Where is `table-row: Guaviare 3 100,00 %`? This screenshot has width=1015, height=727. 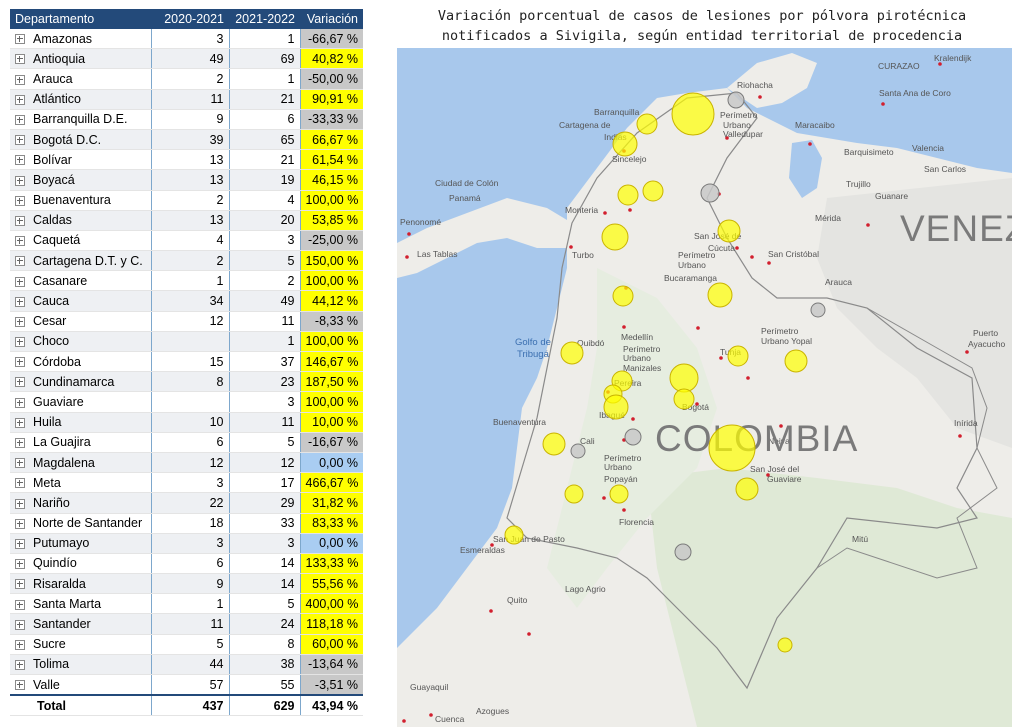 table-row: Guaviare 3 100,00 % is located at coordinates (186, 402).